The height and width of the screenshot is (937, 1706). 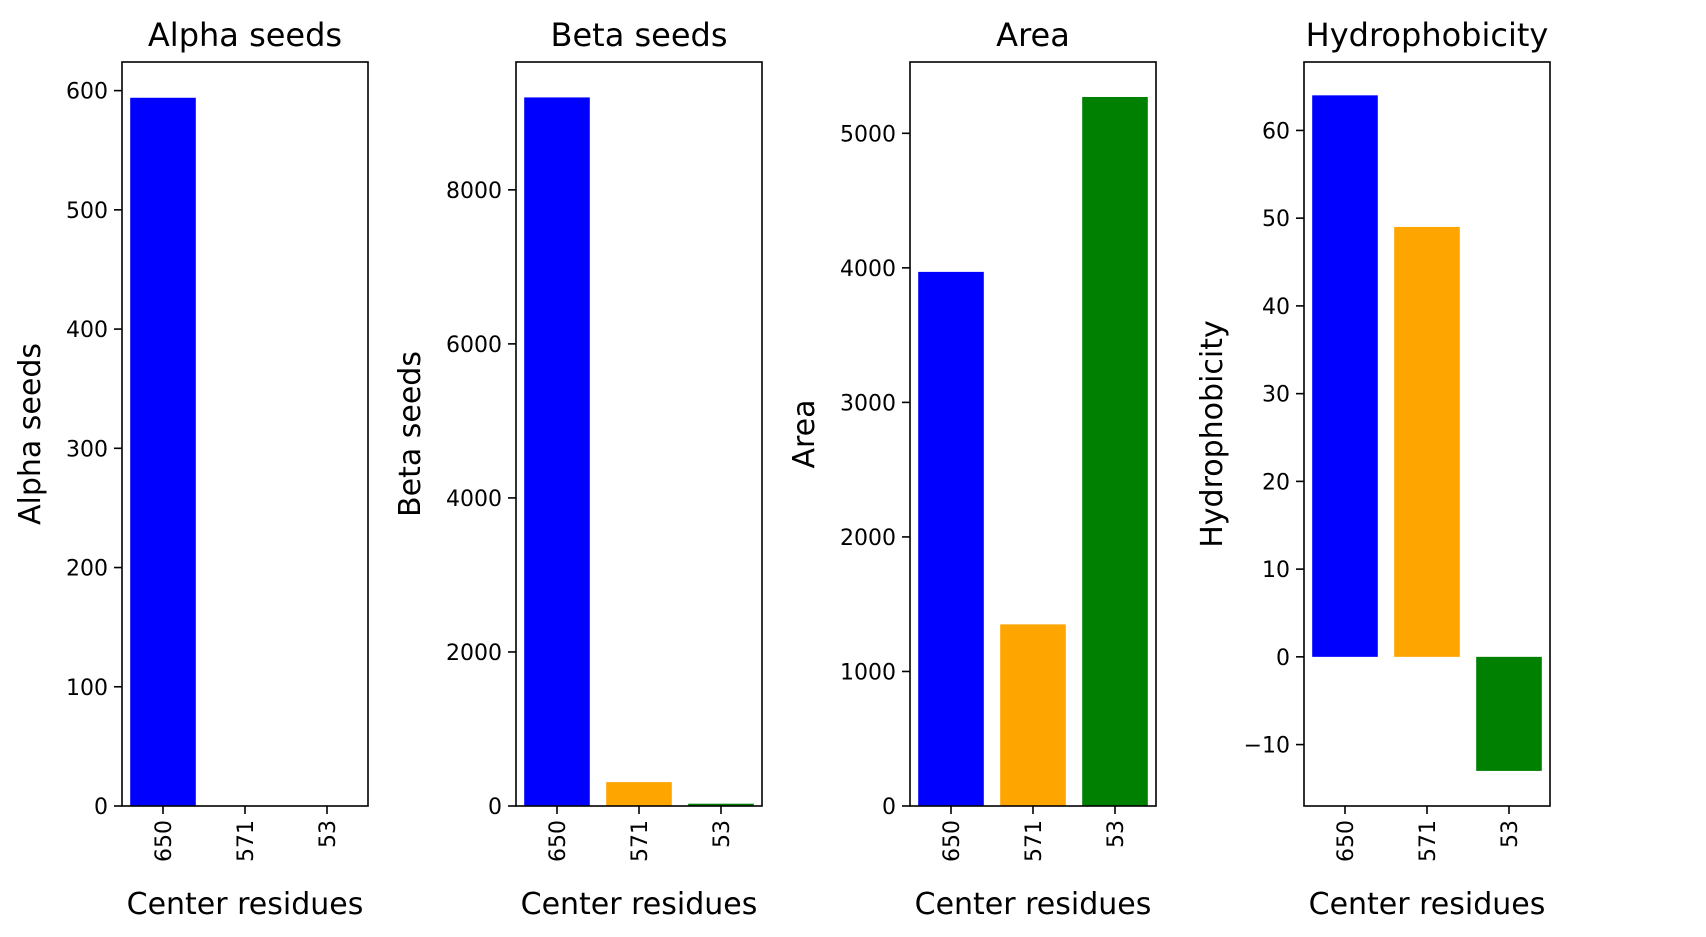 I want to click on y-tick-label: 5000, so click(x=868, y=134).